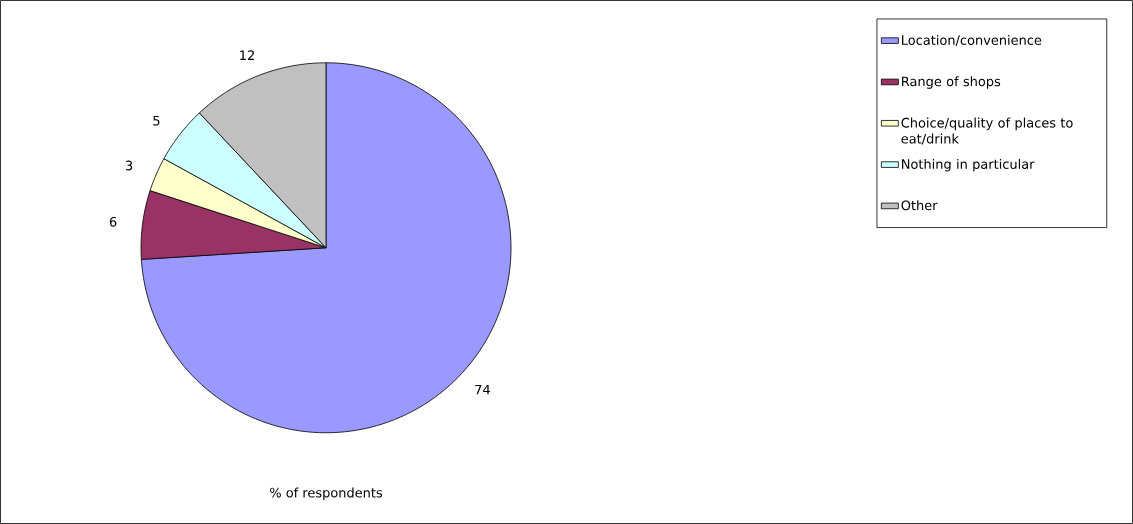 The width and height of the screenshot is (1133, 524). Describe the element at coordinates (113, 221) in the screenshot. I see `data-label: 6` at that location.